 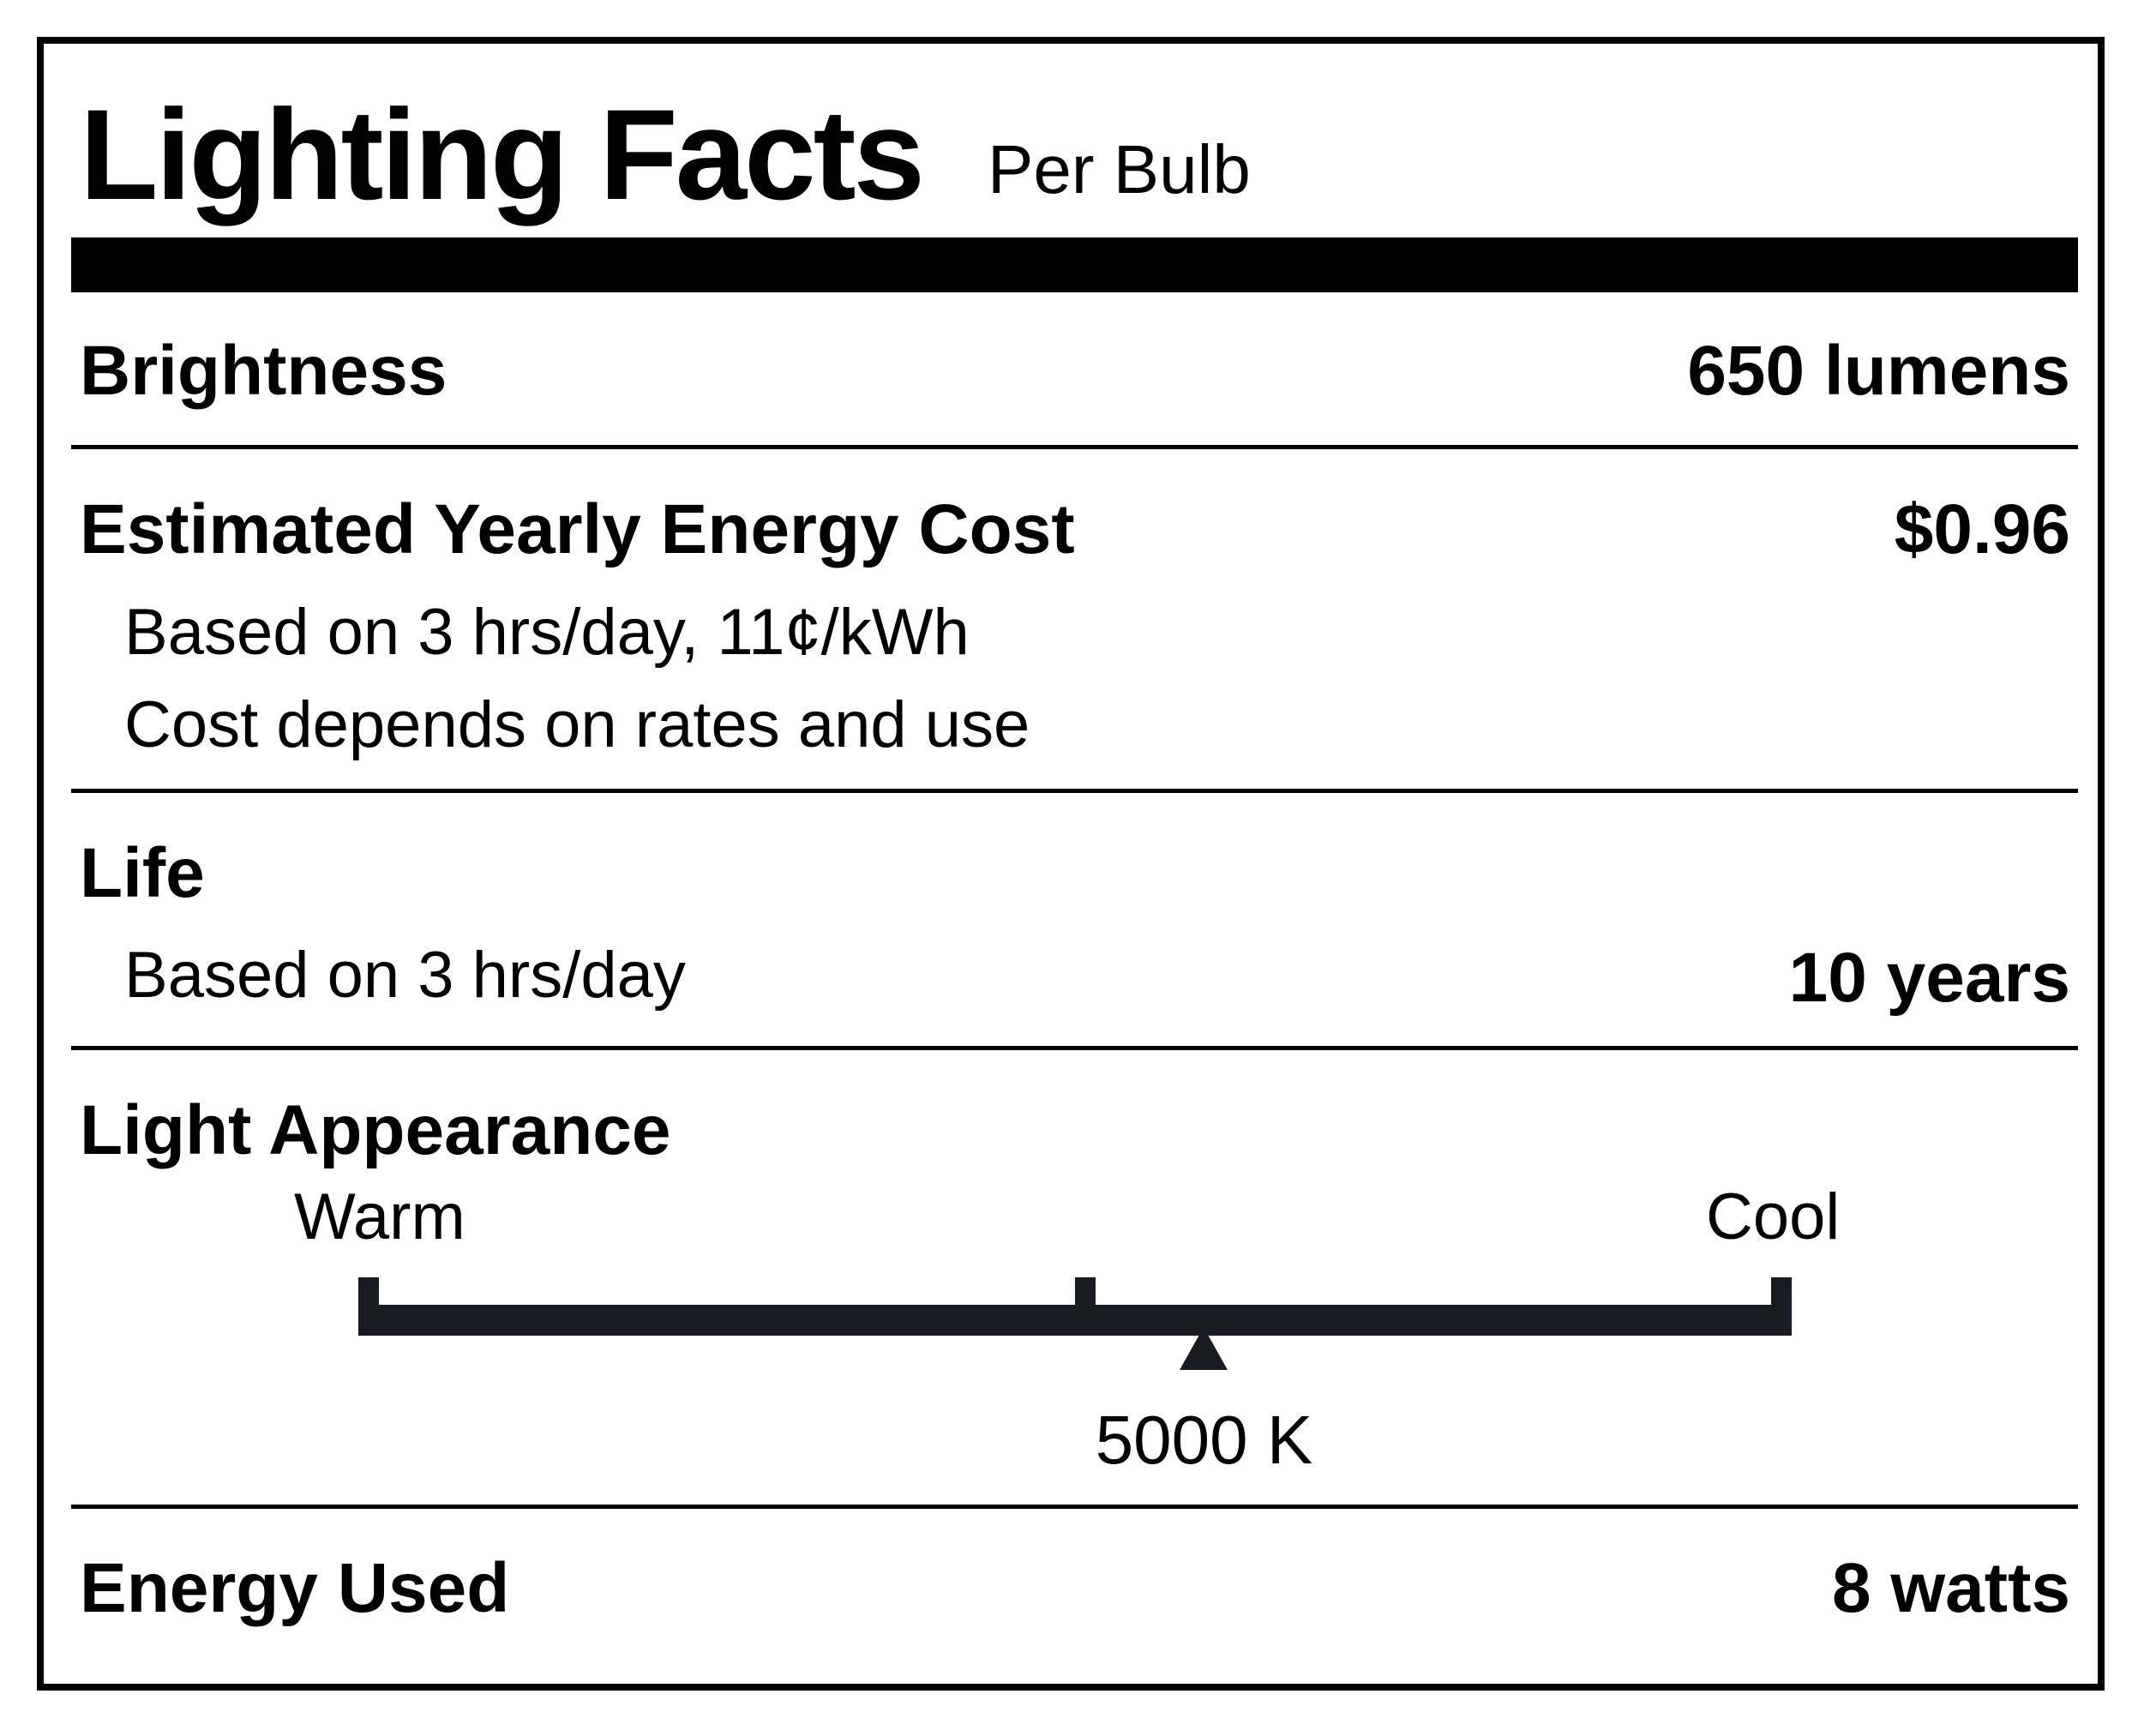 What do you see at coordinates (1773, 1216) in the screenshot?
I see `scale-cool-label: Cool` at bounding box center [1773, 1216].